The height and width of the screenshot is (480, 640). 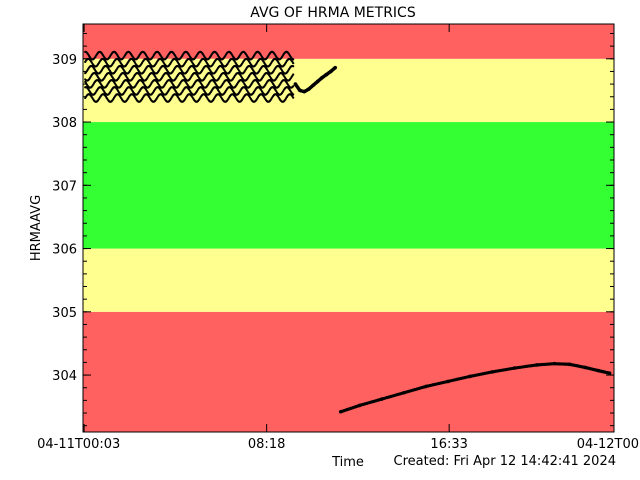 What do you see at coordinates (64, 250) in the screenshot?
I see `y-tick-label: 306` at bounding box center [64, 250].